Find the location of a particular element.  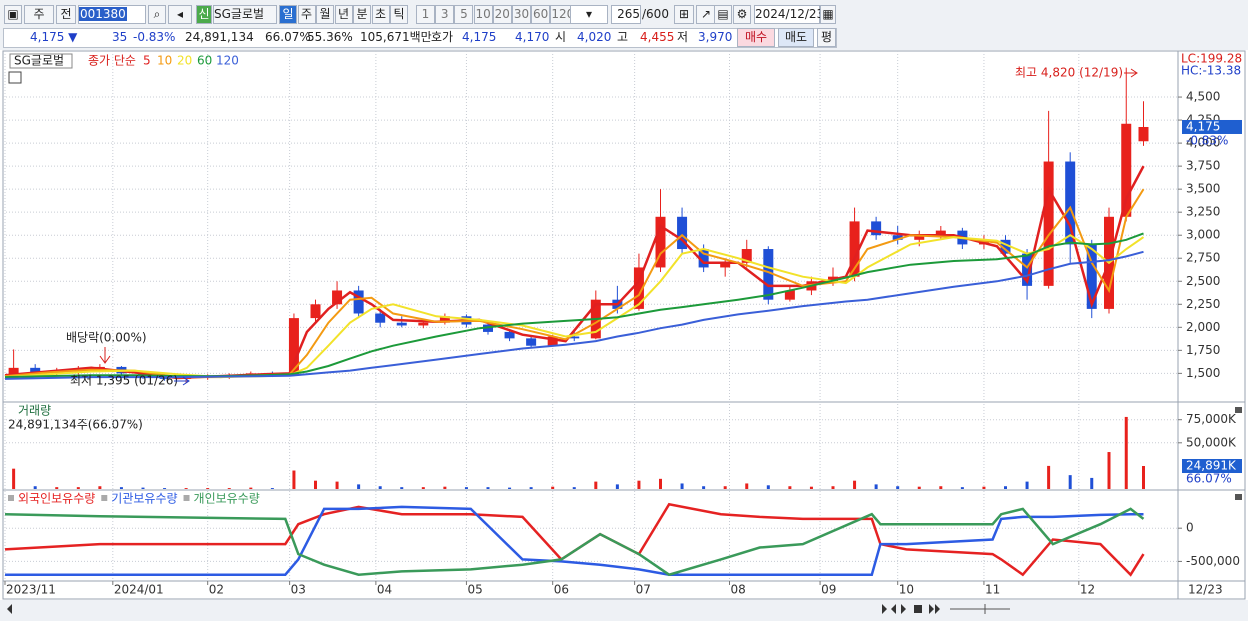

avg-button: 평 is located at coordinates (826, 37).